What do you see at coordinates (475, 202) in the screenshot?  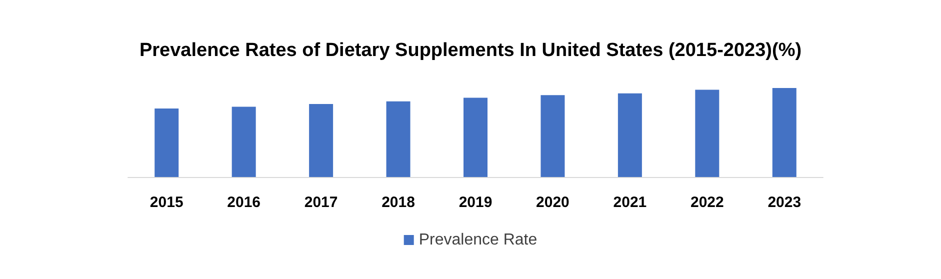 I see `x-tick-label: 2019` at bounding box center [475, 202].